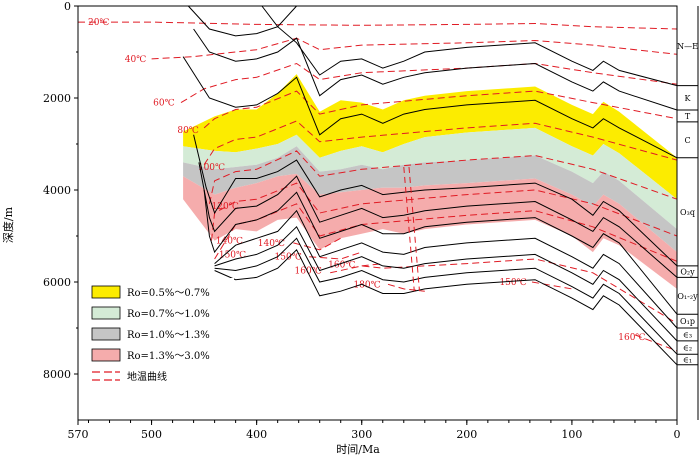  Describe the element at coordinates (188, 131) in the screenshot. I see `isotherm-label: 80℃` at that location.